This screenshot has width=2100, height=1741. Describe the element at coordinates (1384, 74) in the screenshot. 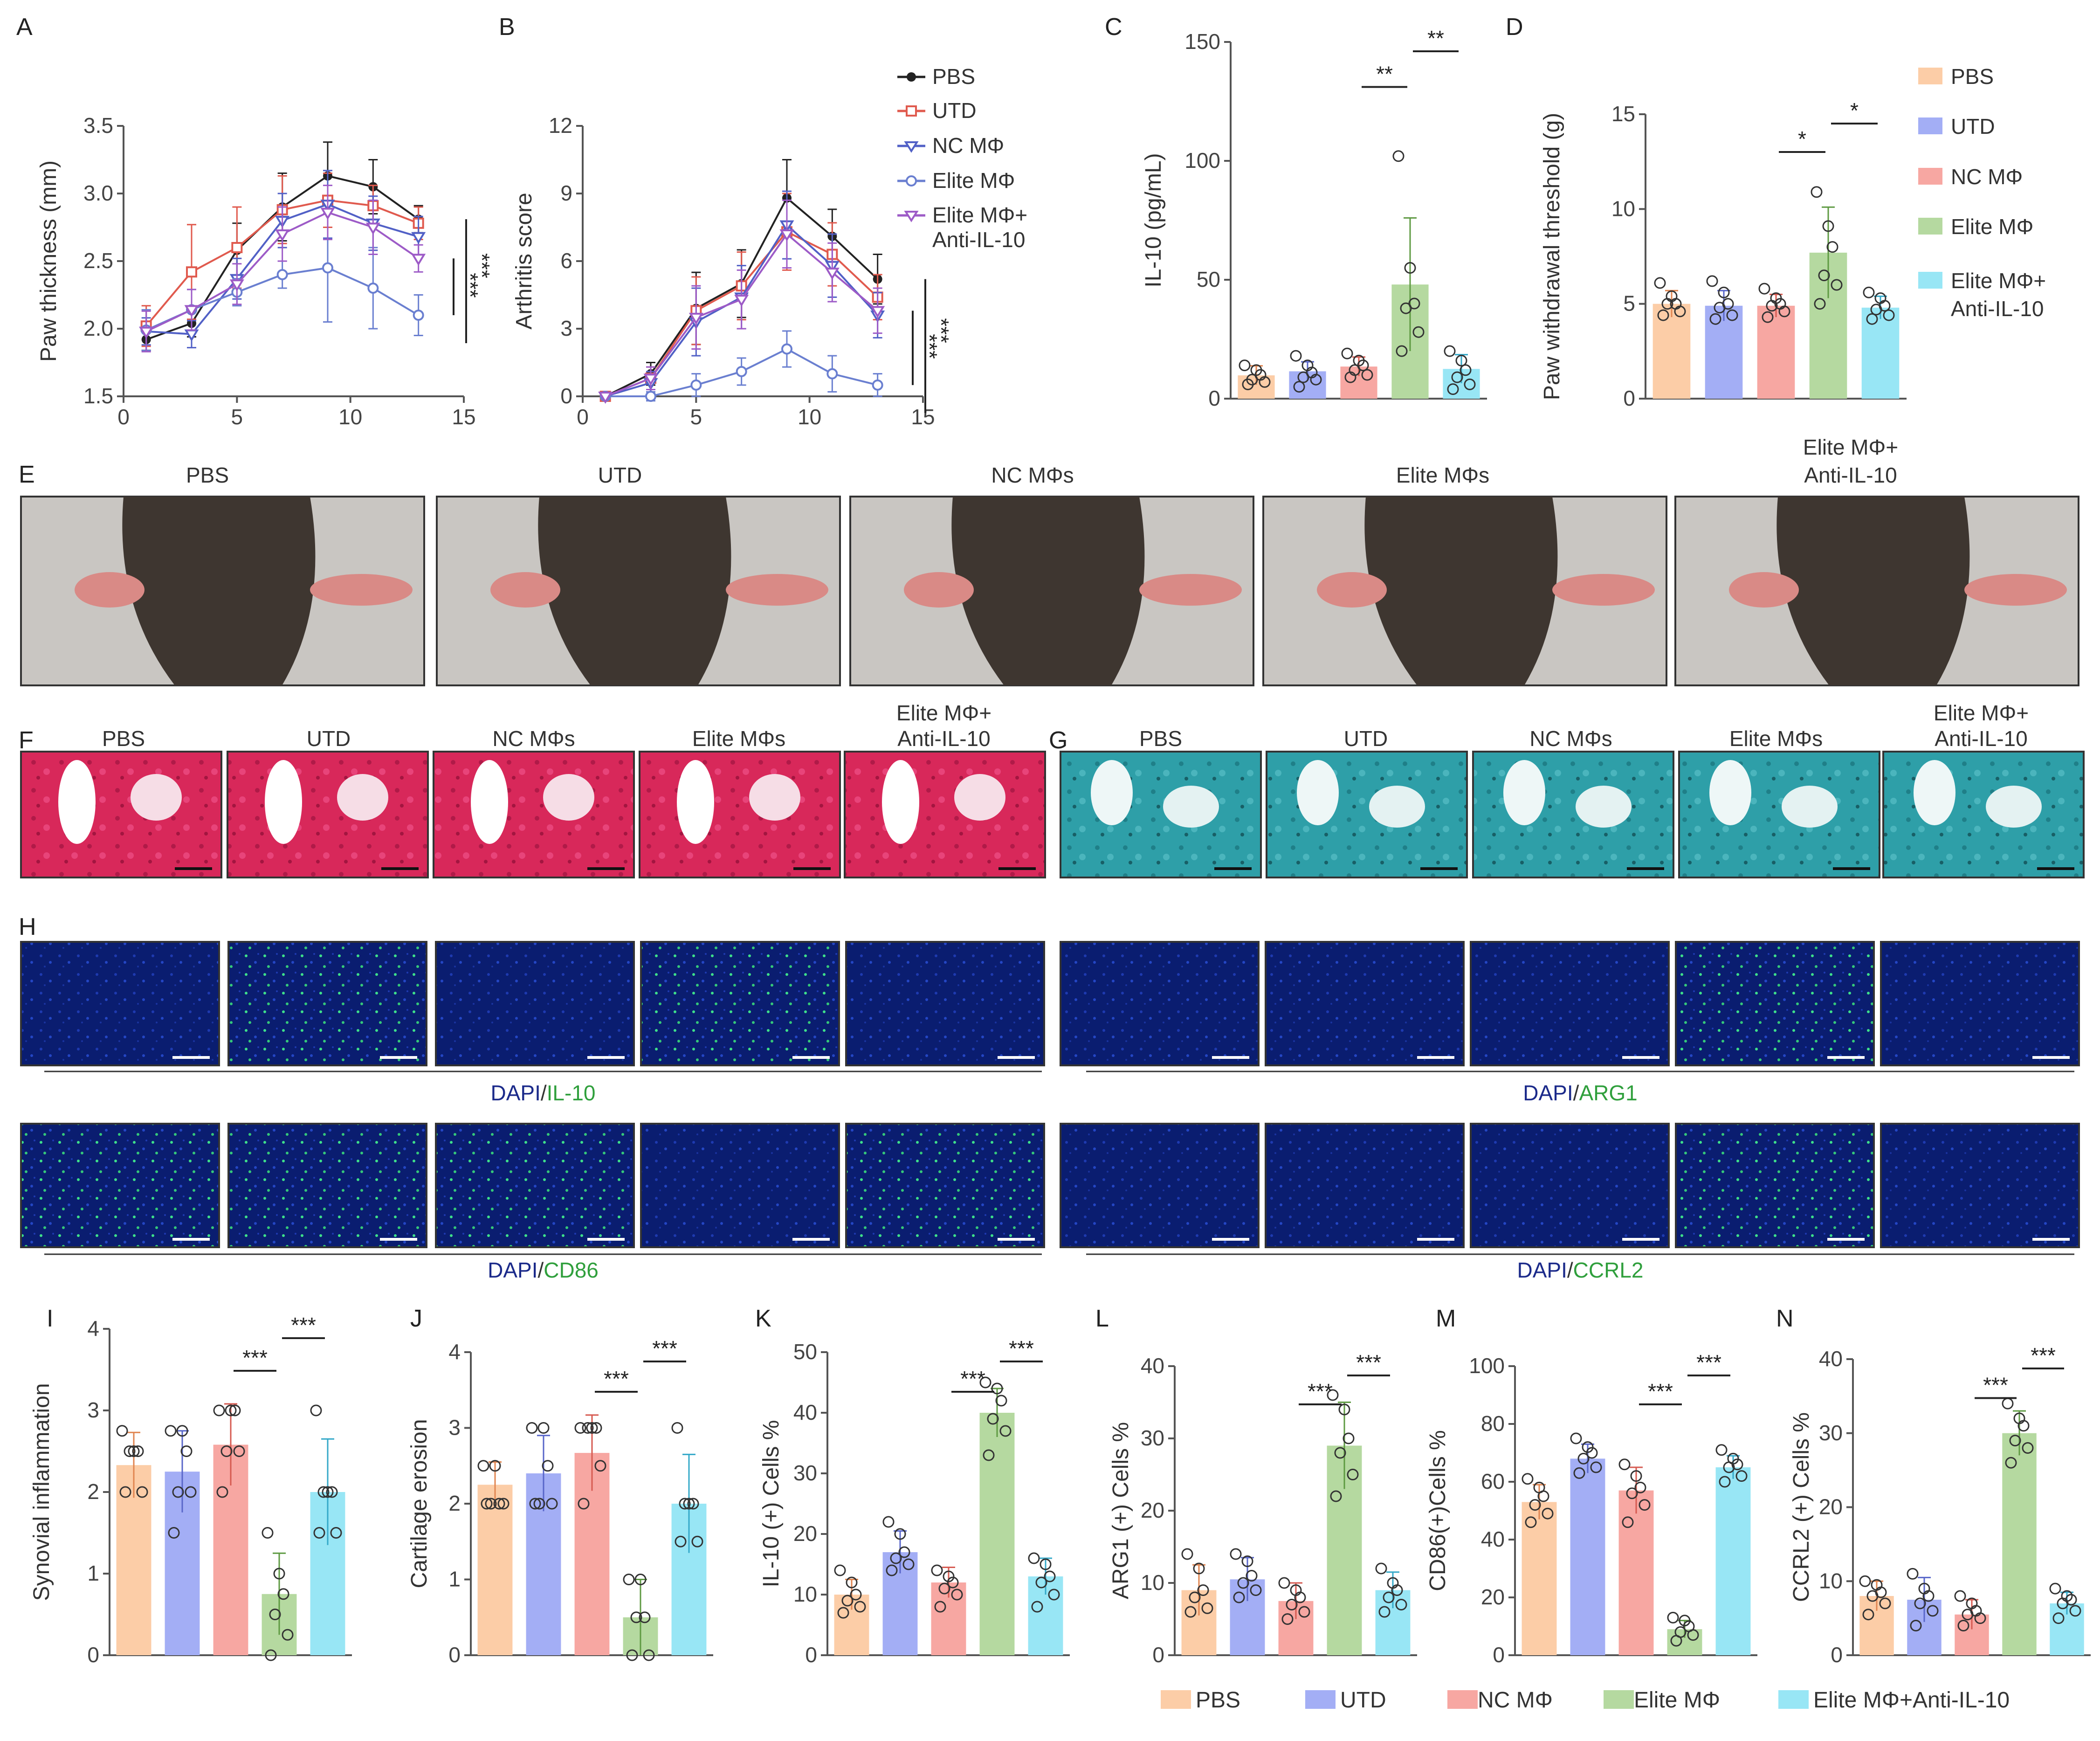

I see `sig-label: **` at that location.